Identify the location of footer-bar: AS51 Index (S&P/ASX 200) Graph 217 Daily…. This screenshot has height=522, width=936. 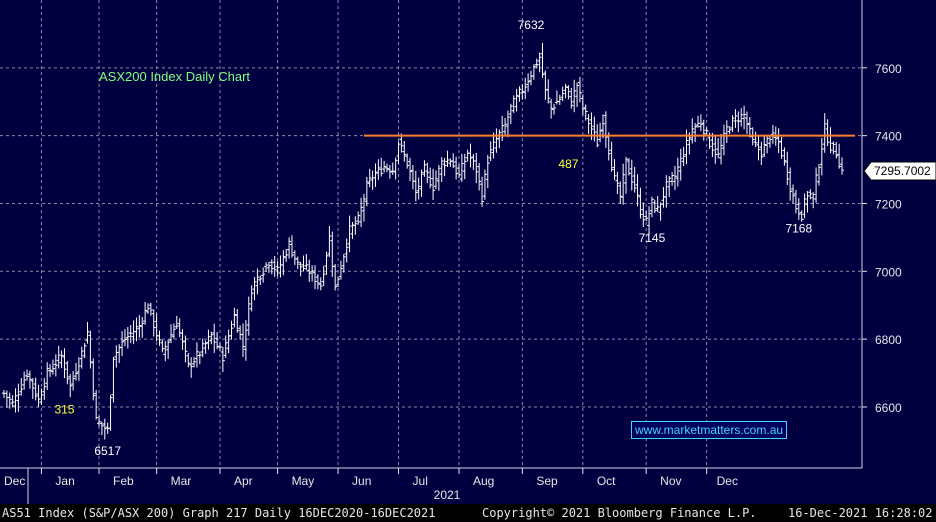
(468, 513).